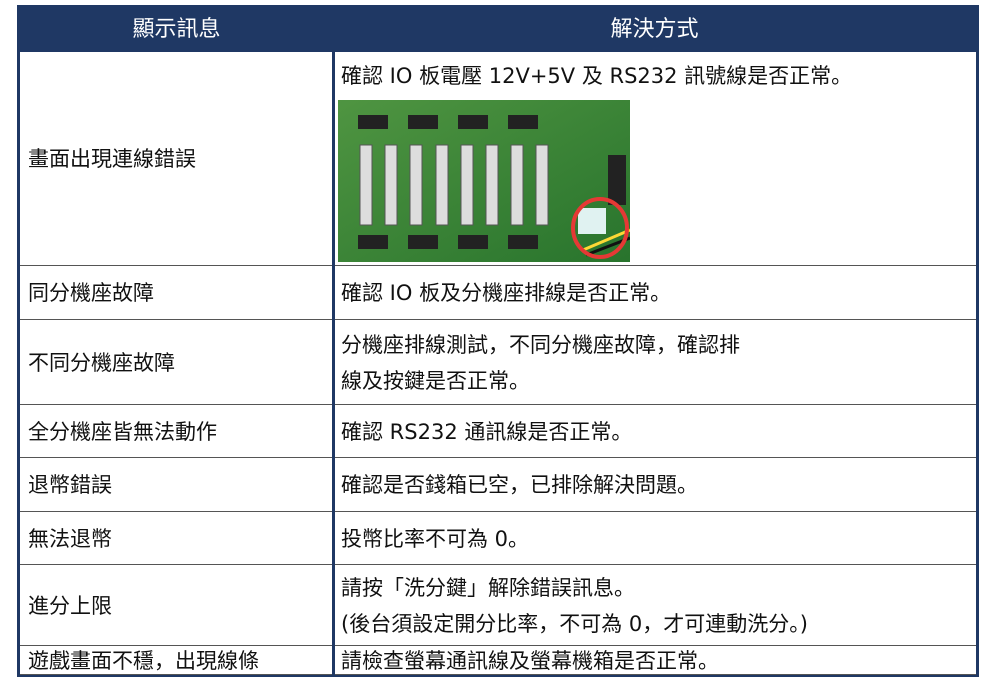  Describe the element at coordinates (654, 538) in the screenshot. I see `row-solution: 投幣比率不可為 0。` at that location.